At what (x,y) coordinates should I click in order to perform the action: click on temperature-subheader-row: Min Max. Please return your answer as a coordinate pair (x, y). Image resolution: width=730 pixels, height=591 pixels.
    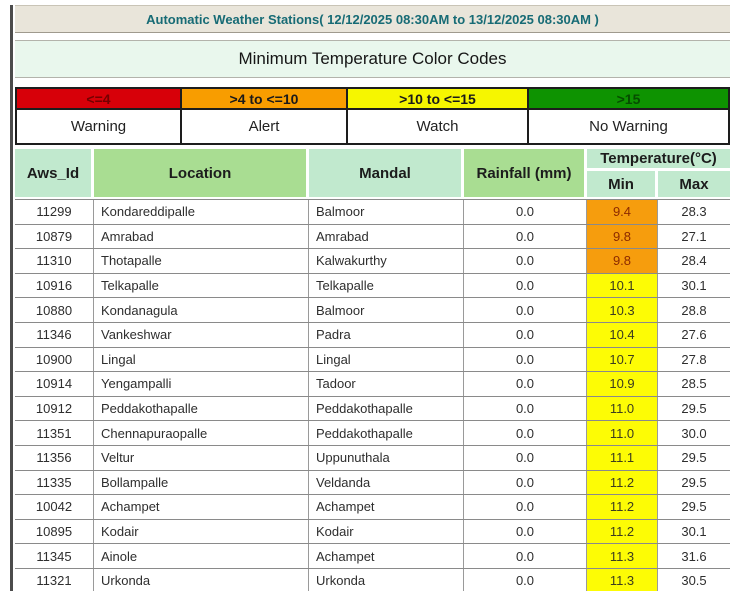
    Looking at the image, I should click on (658, 184).